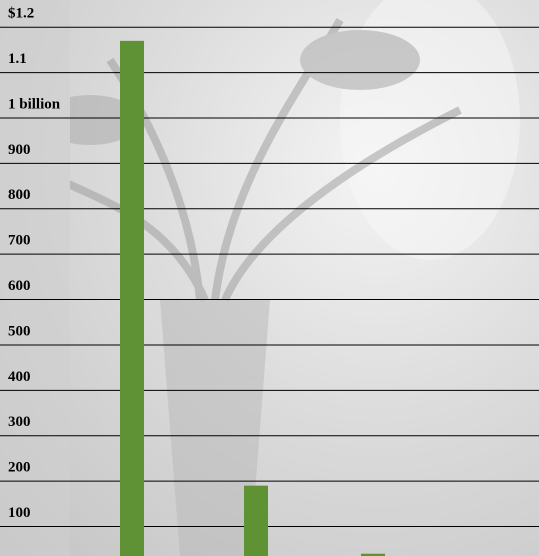 The height and width of the screenshot is (556, 539). What do you see at coordinates (19, 422) in the screenshot?
I see `y-tick-label: 300` at bounding box center [19, 422].